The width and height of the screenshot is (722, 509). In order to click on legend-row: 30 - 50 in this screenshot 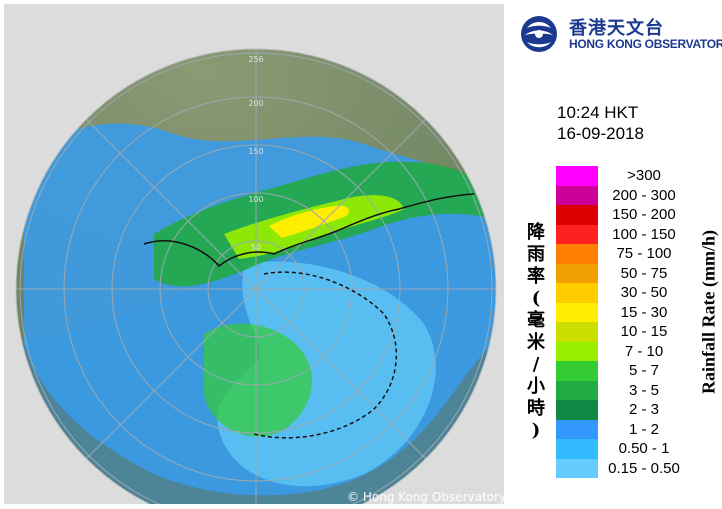, I will do `click(623, 293)`.